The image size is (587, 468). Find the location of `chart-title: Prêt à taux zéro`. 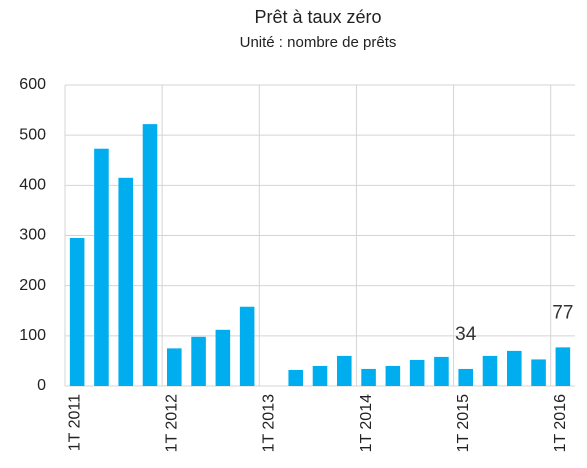

chart-title: Prêt à taux zéro is located at coordinates (317, 17).